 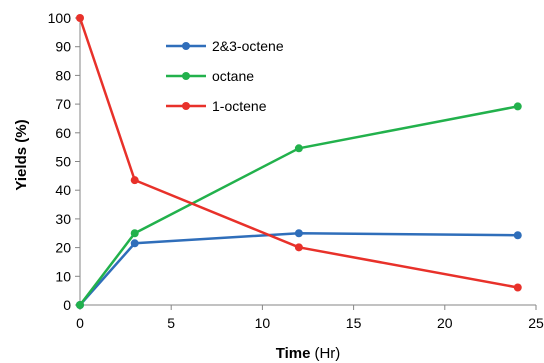 I want to click on x-tick-label: 5, so click(x=171, y=323).